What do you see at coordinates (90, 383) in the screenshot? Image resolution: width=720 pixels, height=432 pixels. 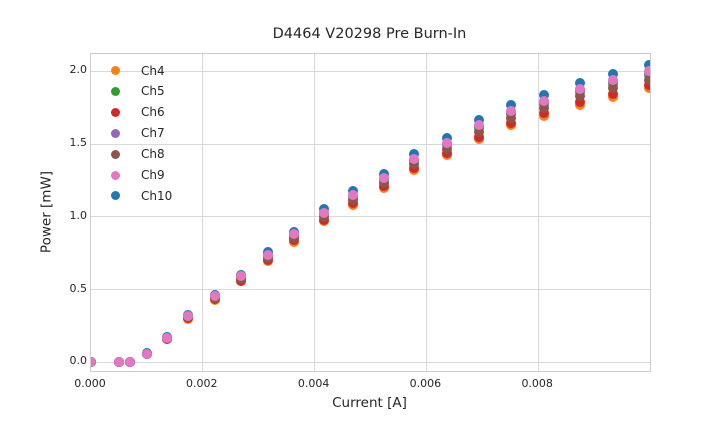 I see `x-tick-label: 0.000` at bounding box center [90, 383].